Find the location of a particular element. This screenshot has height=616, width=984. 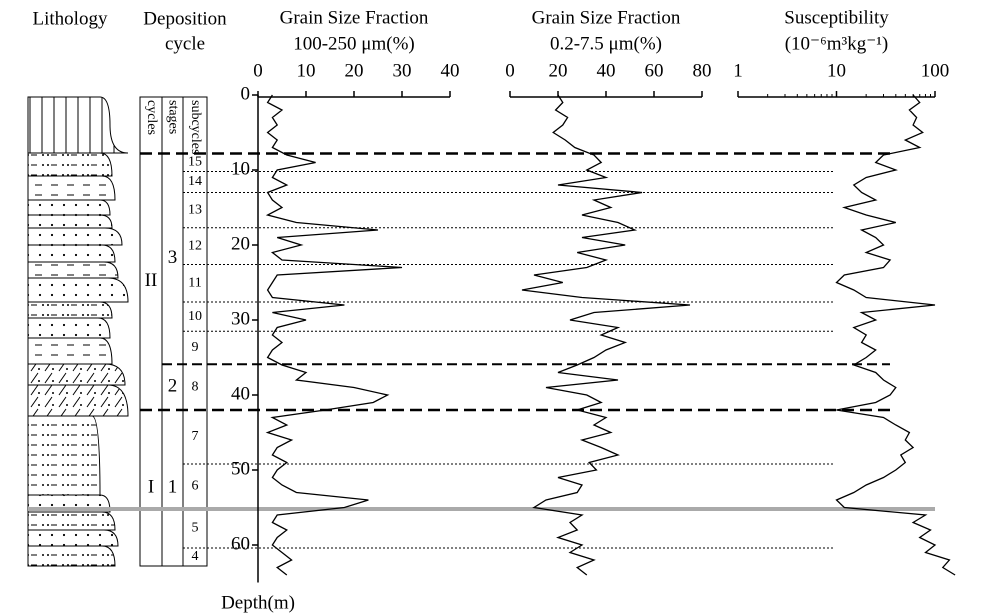

subcycle-label: 11 is located at coordinates (194, 282).